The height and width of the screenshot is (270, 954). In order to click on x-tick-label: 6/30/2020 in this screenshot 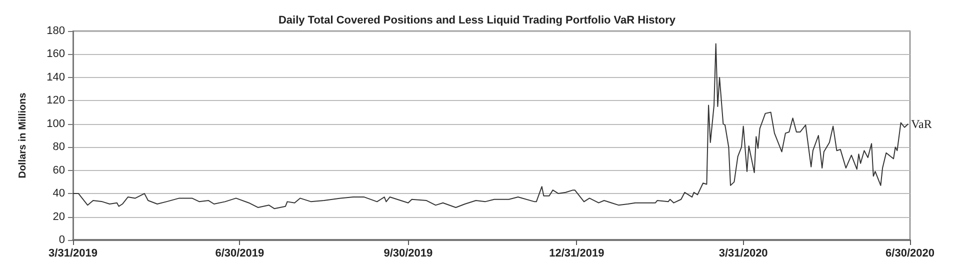, I will do `click(910, 254)`.